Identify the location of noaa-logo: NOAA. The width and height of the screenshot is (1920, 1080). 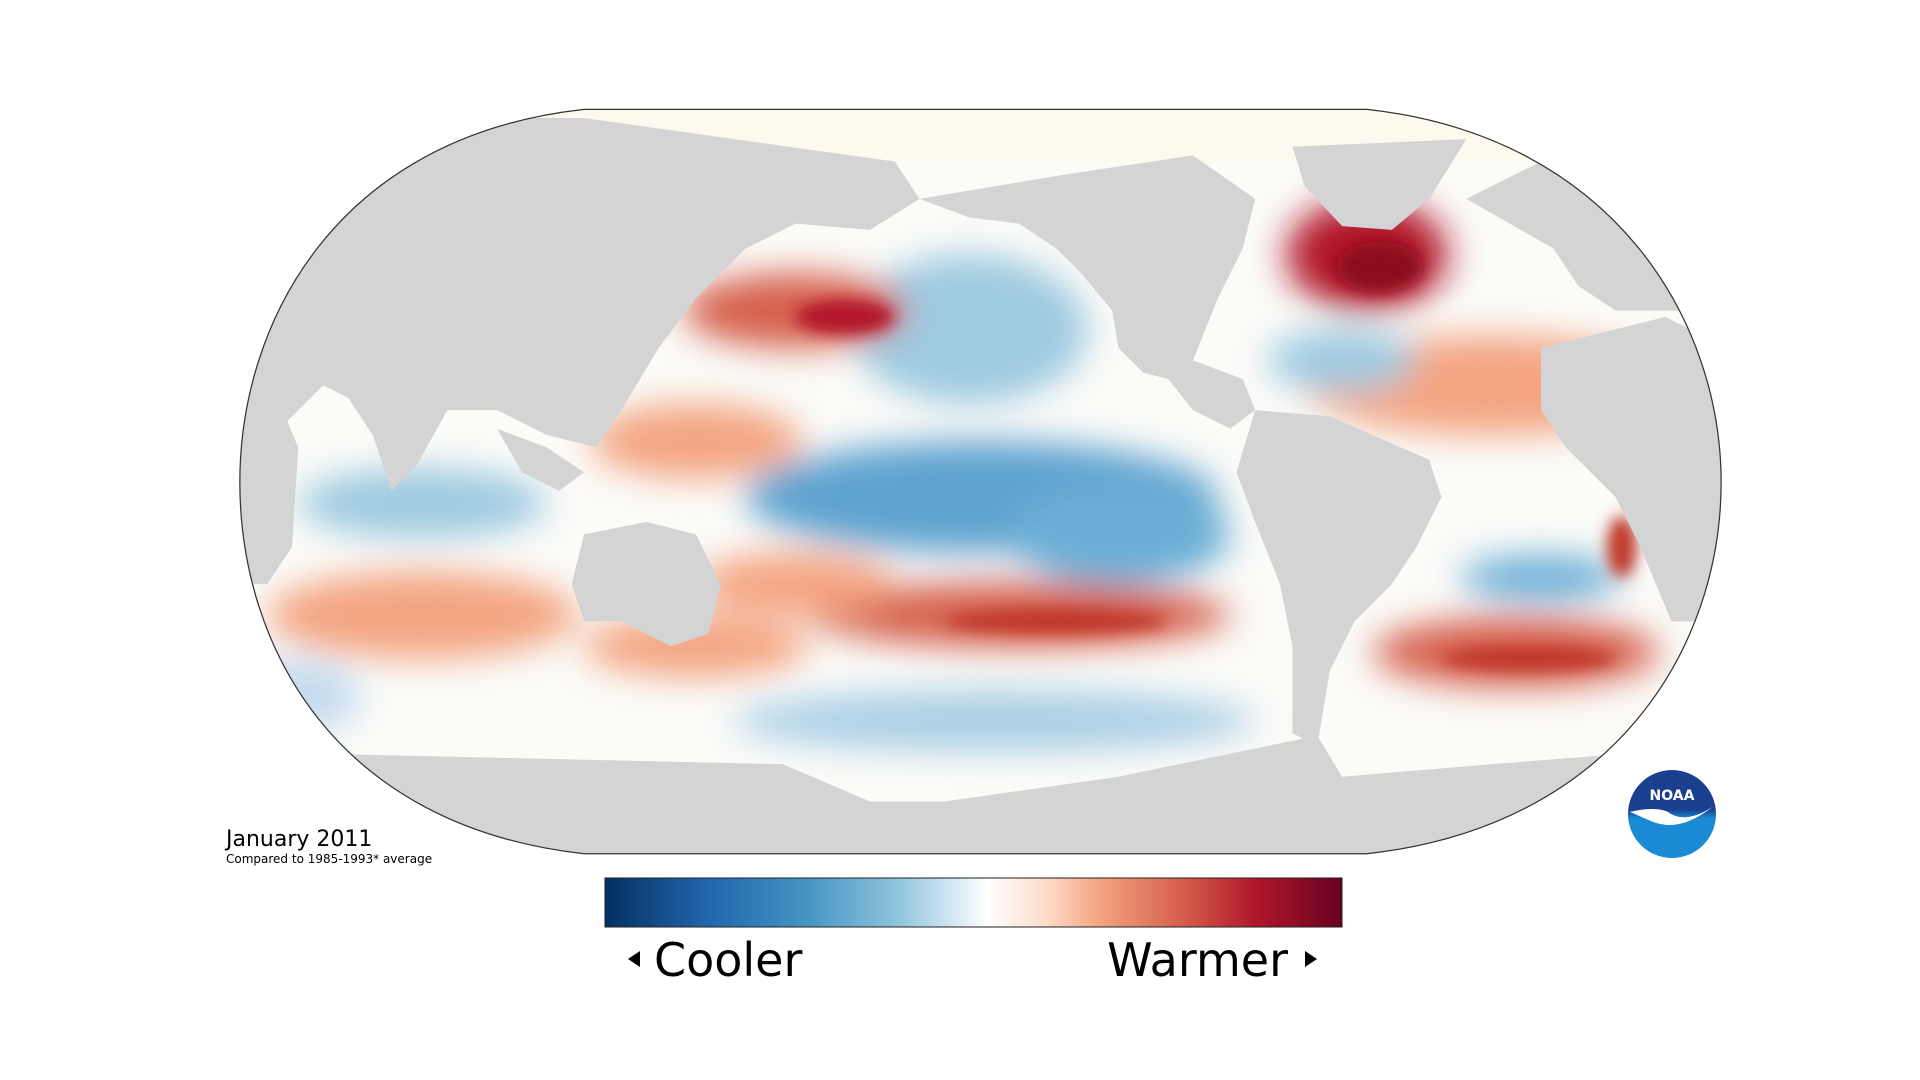
(1672, 814).